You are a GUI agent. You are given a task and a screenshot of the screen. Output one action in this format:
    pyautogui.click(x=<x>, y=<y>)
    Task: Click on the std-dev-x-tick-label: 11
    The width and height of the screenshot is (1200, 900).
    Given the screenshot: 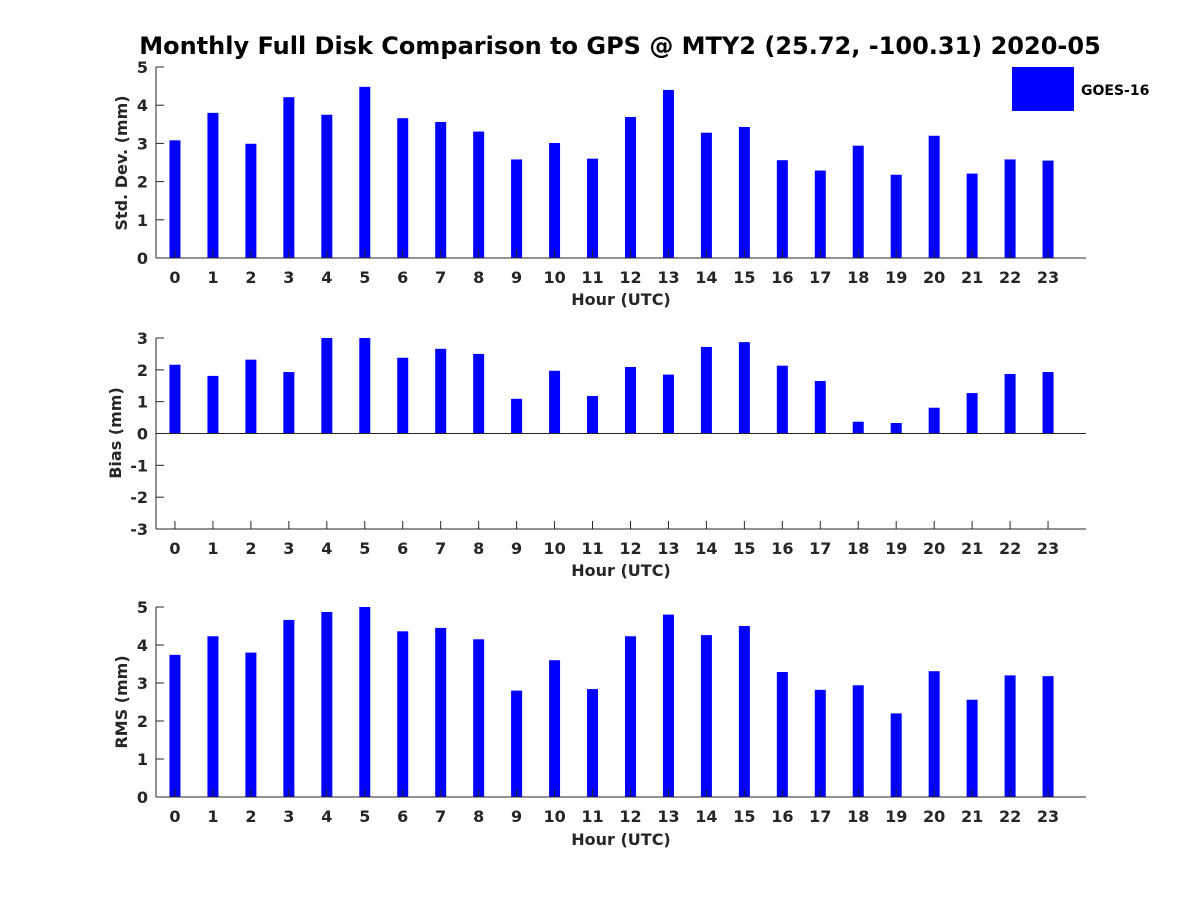 What is the action you would take?
    pyautogui.click(x=592, y=277)
    